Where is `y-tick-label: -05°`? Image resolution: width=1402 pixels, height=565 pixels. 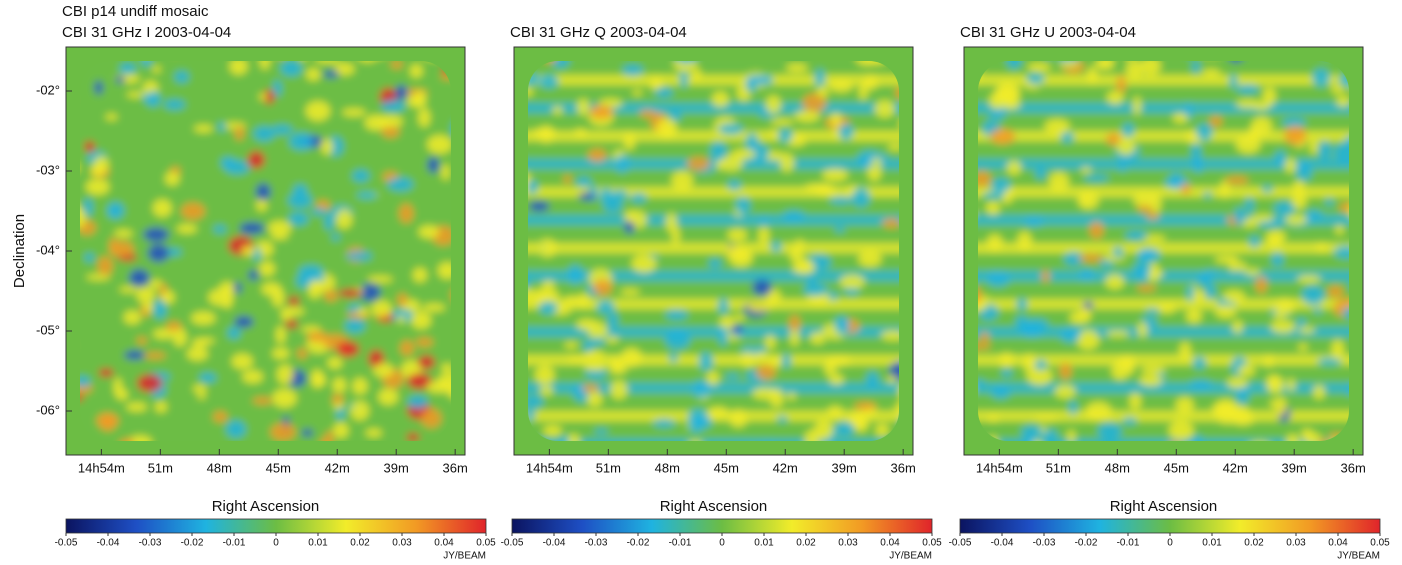
y-tick-label: -05° is located at coordinates (48, 329).